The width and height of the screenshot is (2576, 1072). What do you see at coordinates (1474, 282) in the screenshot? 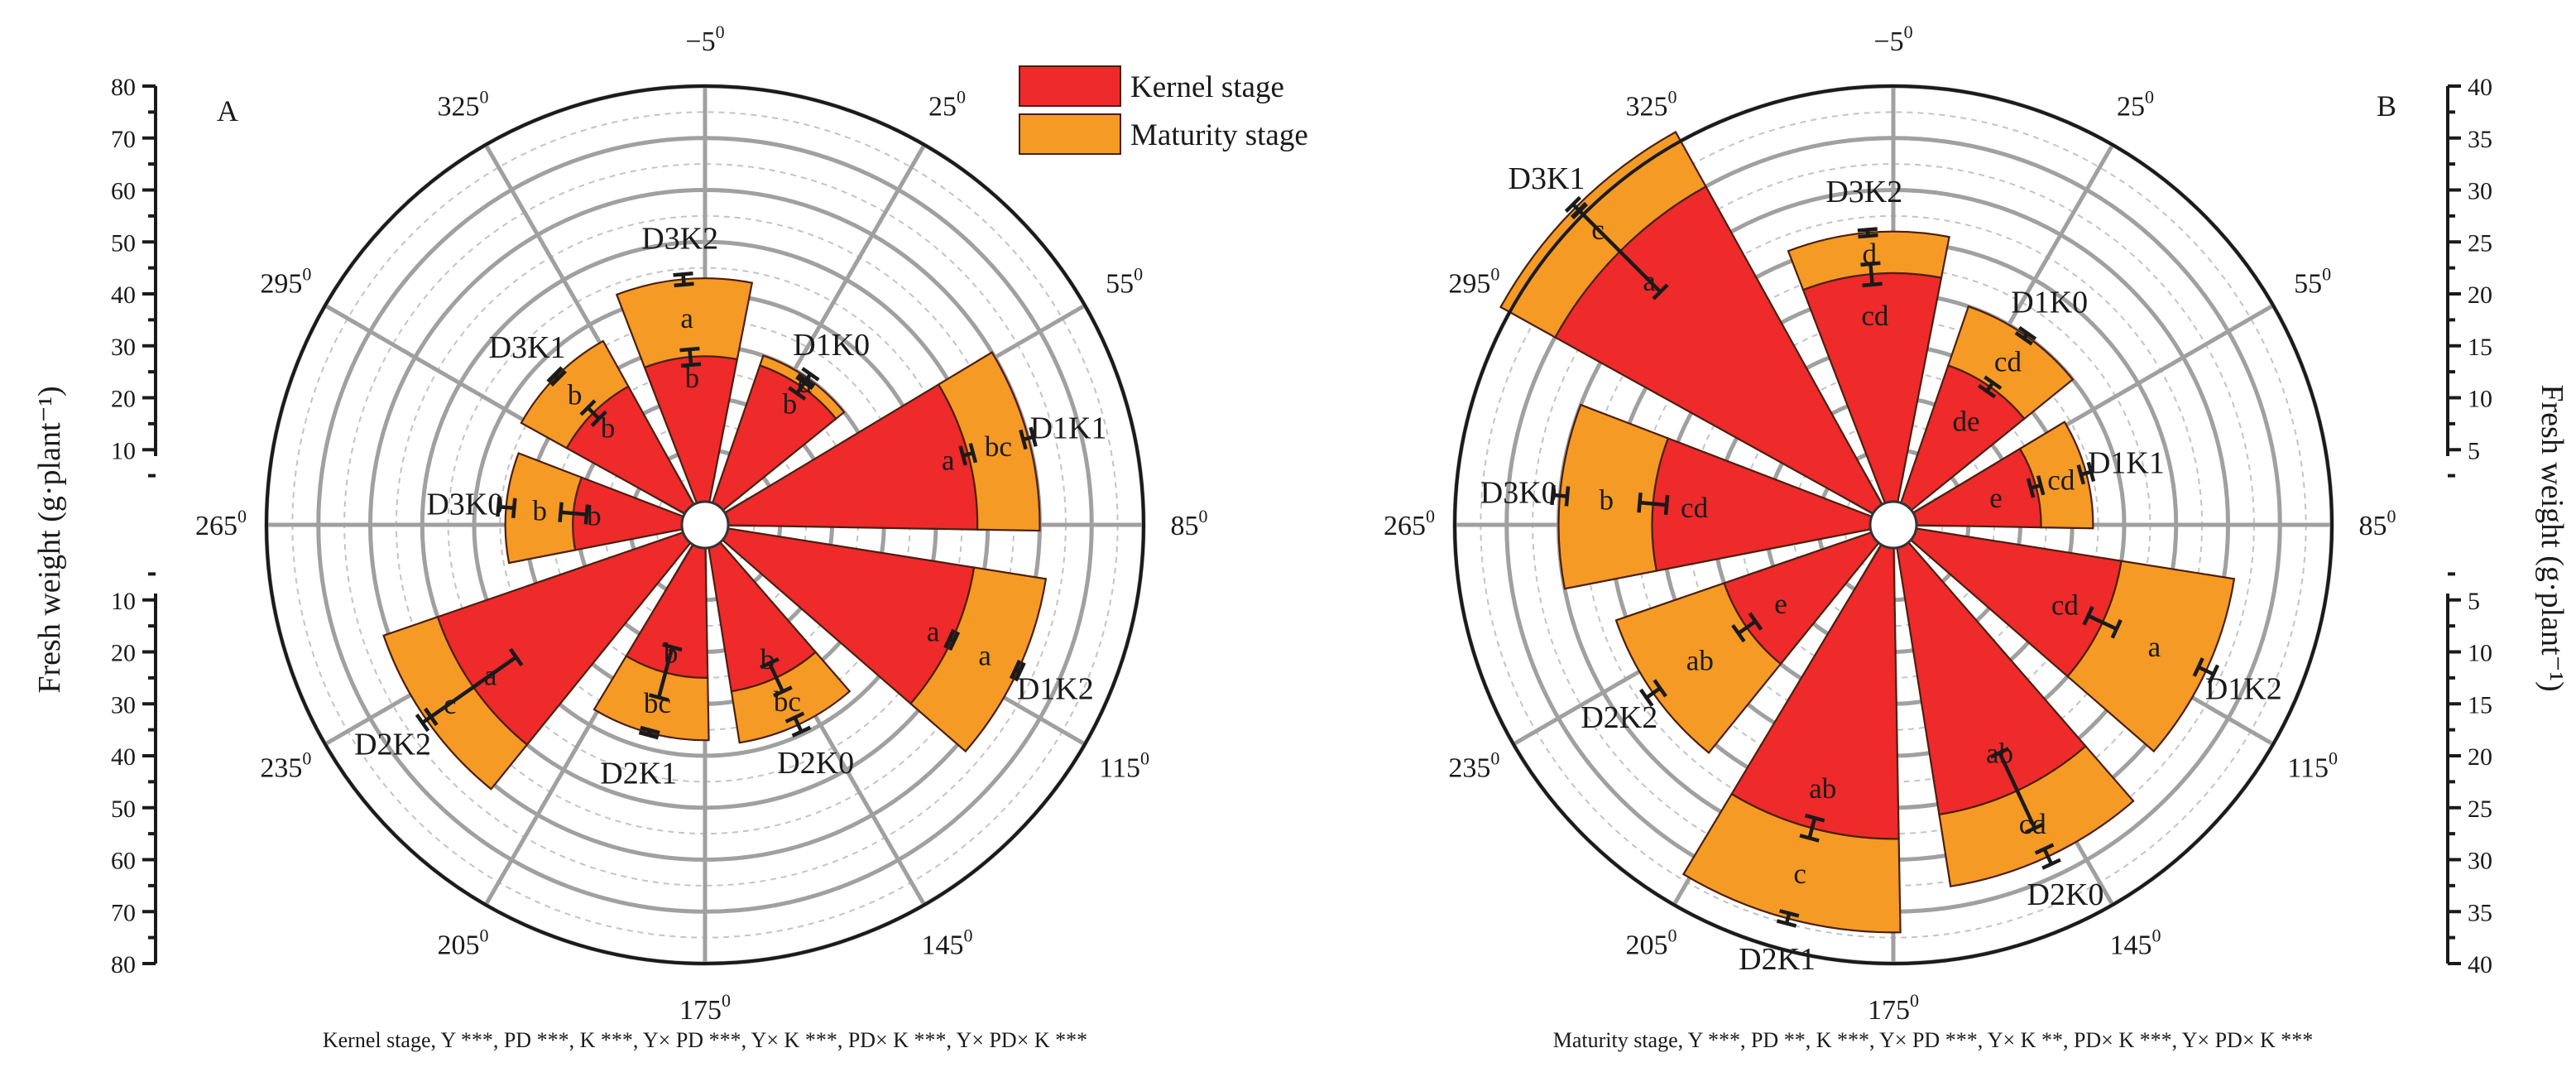
I see `angle-label: 2950` at bounding box center [1474, 282].